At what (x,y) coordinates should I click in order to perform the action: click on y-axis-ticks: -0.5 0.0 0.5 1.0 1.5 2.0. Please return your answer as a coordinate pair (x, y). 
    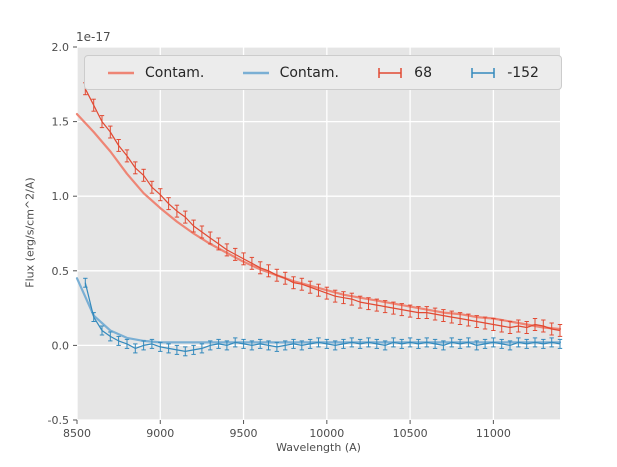
    Looking at the image, I should click on (62, 234).